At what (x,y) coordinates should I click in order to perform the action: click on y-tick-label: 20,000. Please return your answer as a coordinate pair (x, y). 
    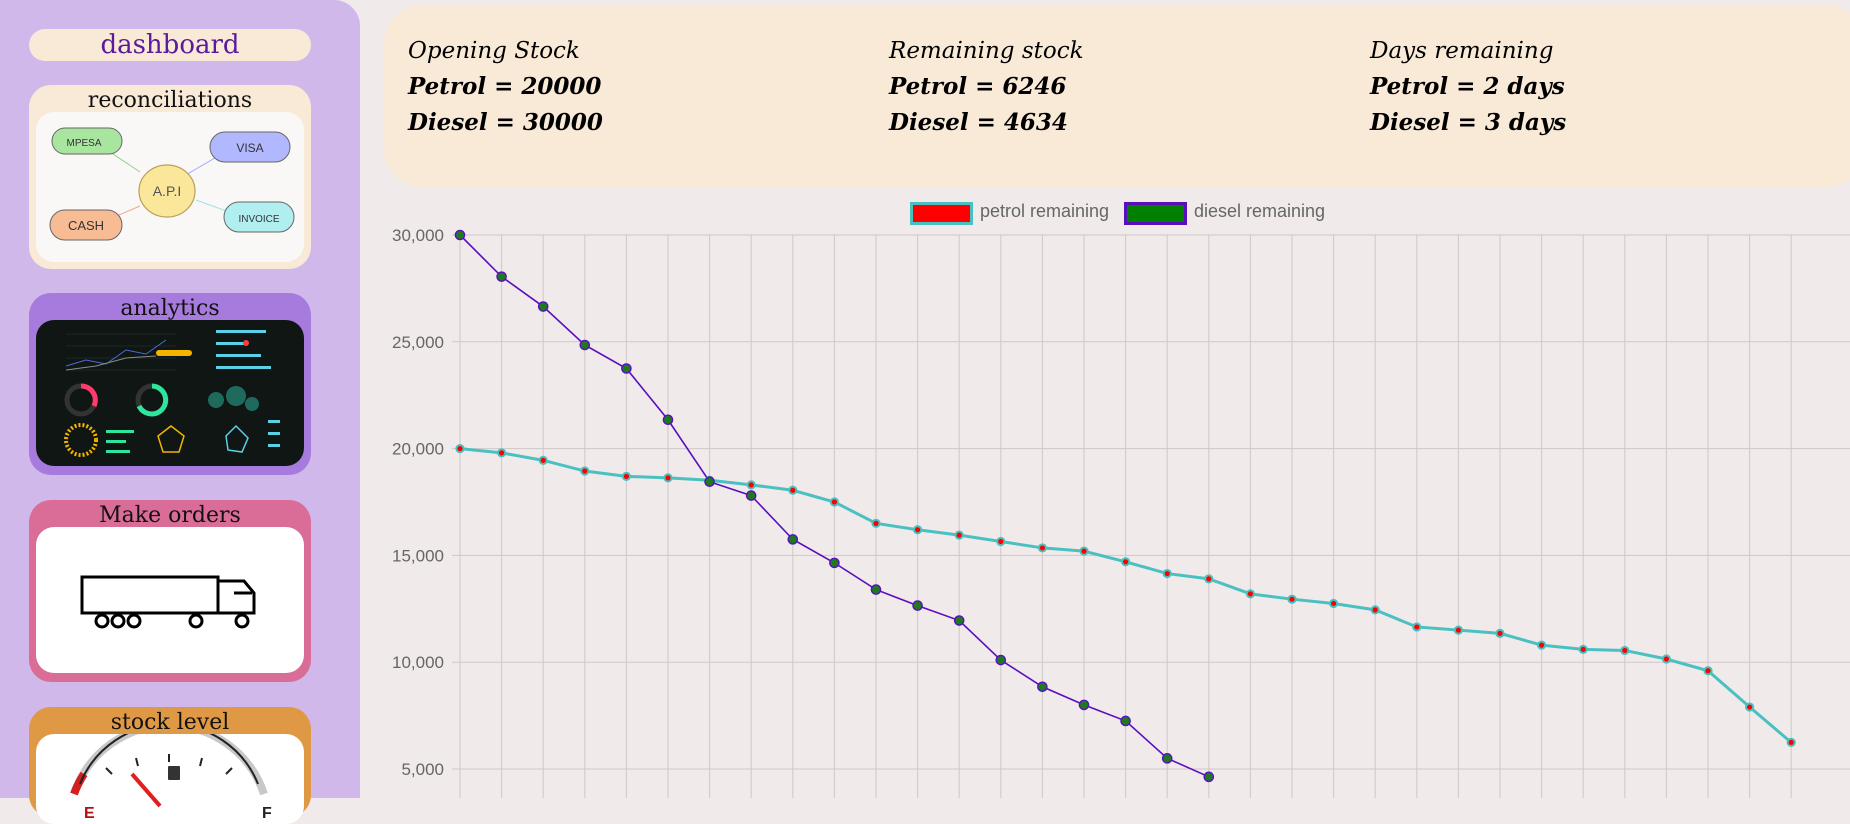
    Looking at the image, I should click on (418, 449).